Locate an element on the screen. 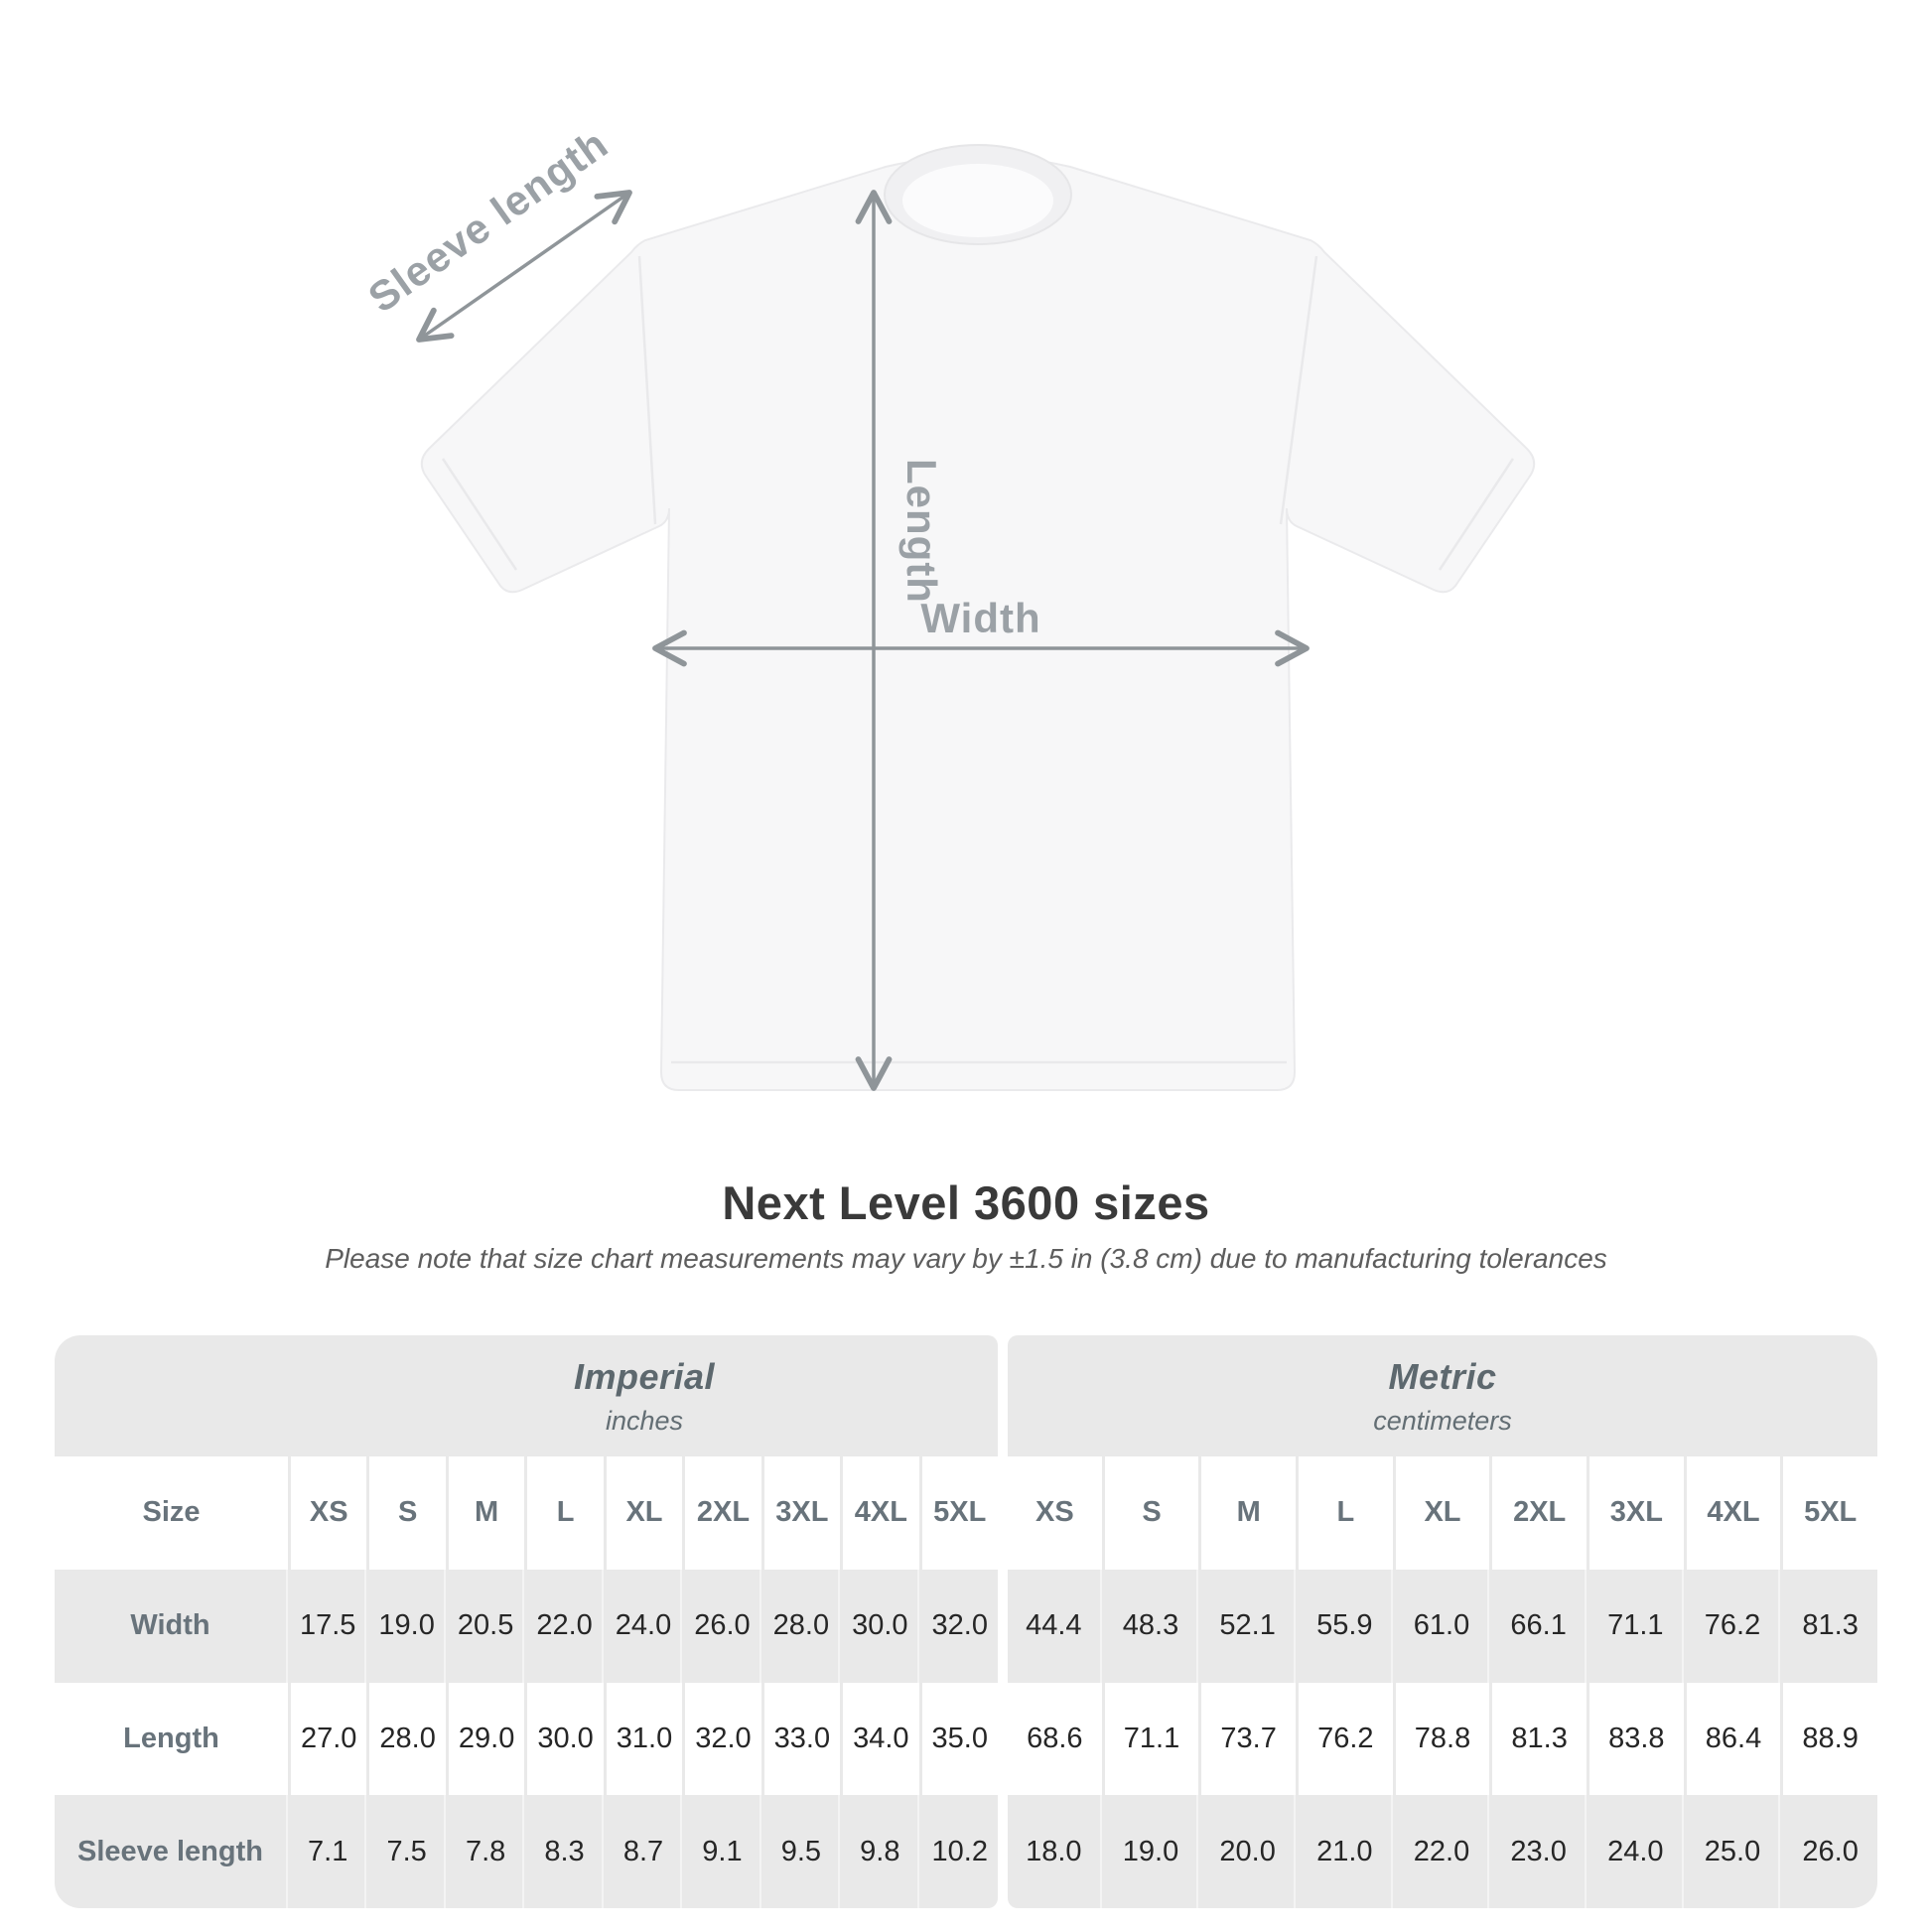 This screenshot has width=1932, height=1932. metric-header: Metric centimeters is located at coordinates (1443, 1395).